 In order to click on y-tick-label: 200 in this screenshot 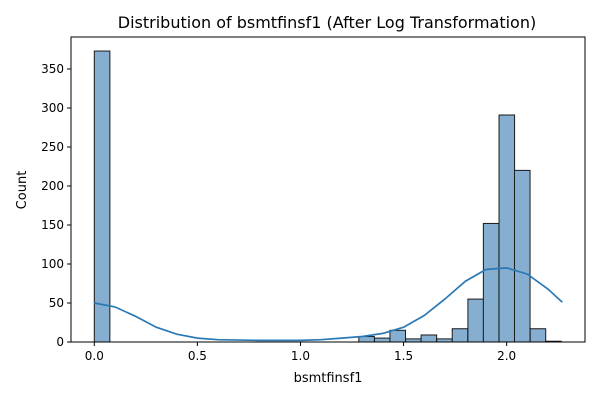, I will do `click(52, 186)`.